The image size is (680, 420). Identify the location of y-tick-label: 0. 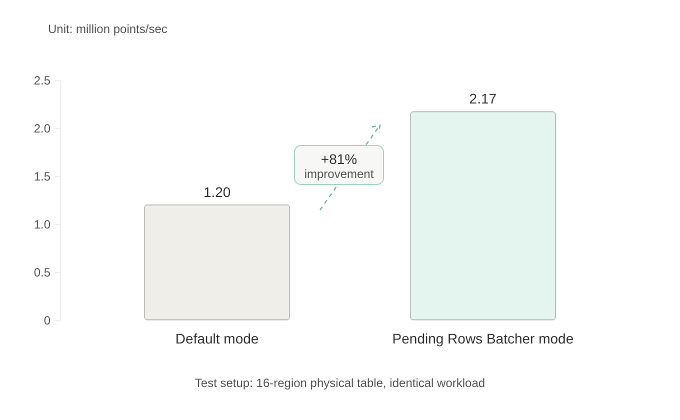
(47, 321).